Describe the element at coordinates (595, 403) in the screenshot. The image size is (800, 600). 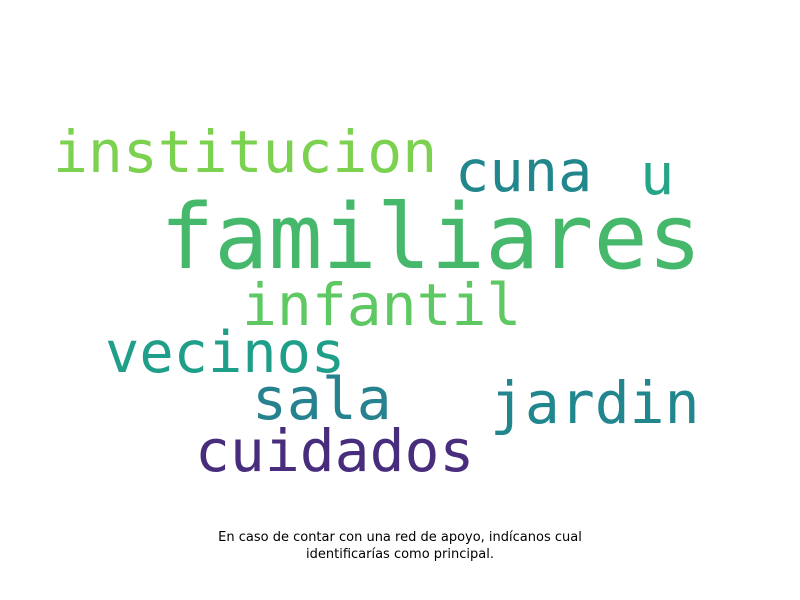
I see `word-jardin: jardin` at that location.